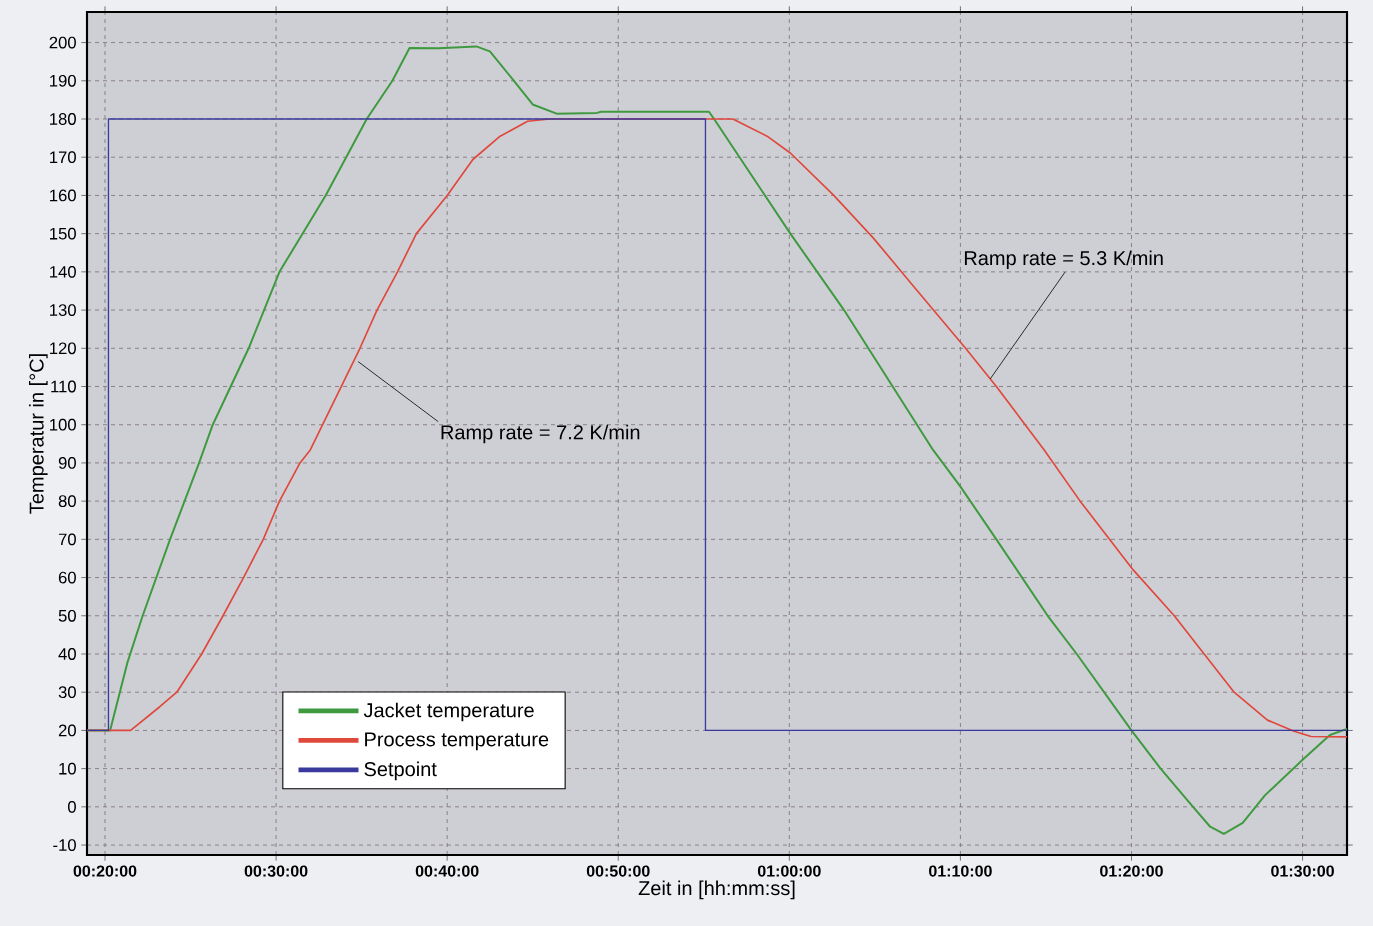  I want to click on y-tick-label: -10, so click(64, 845).